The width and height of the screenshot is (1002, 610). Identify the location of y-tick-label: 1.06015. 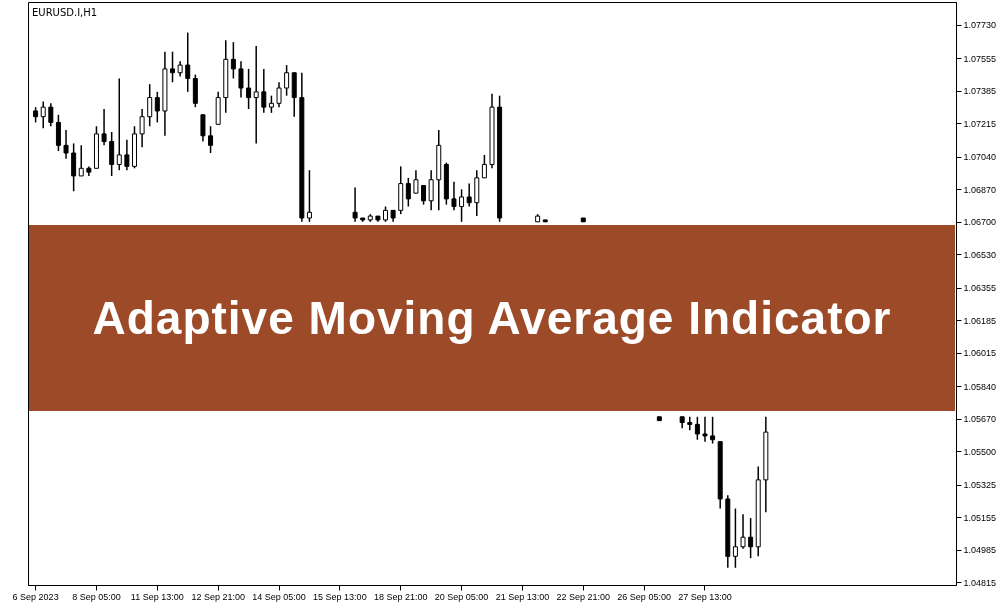
(980, 353).